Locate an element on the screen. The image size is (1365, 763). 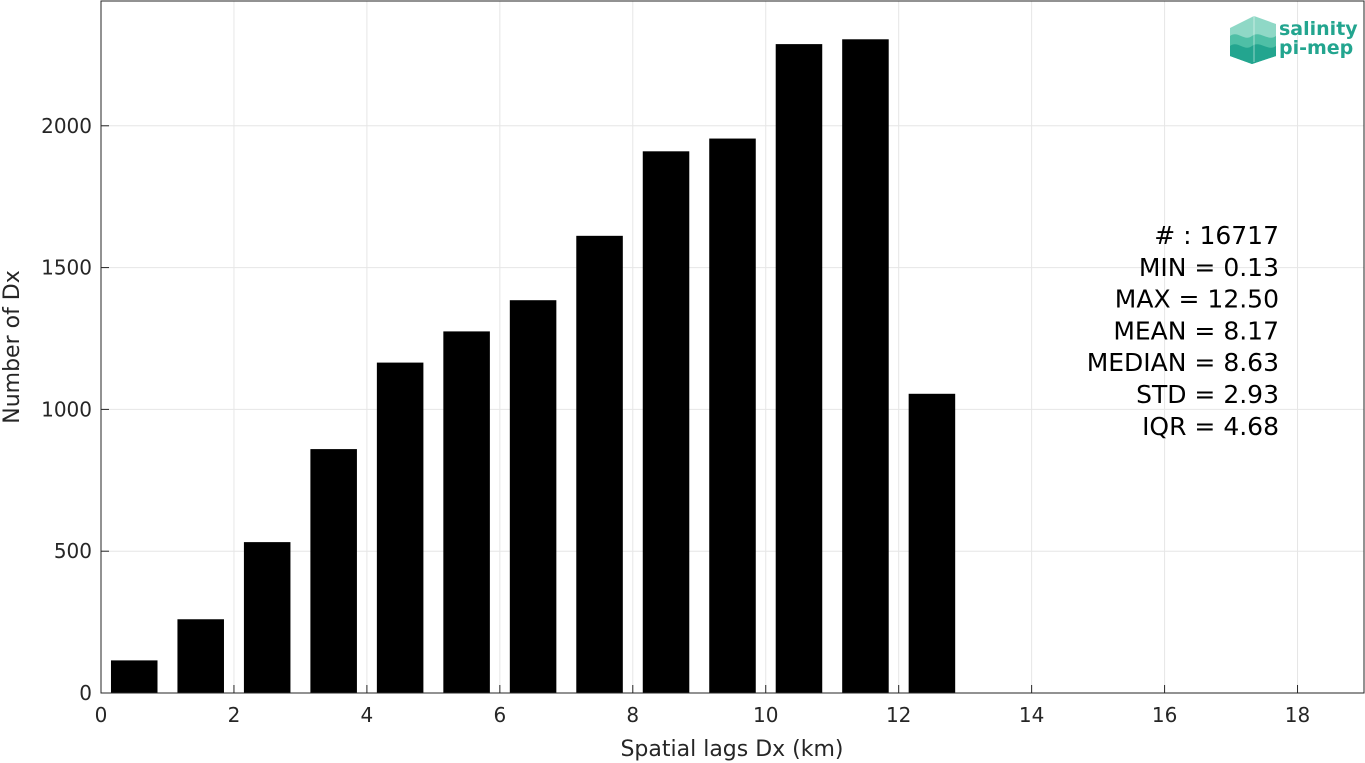
y-tick-label: 1000 is located at coordinates (66, 409).